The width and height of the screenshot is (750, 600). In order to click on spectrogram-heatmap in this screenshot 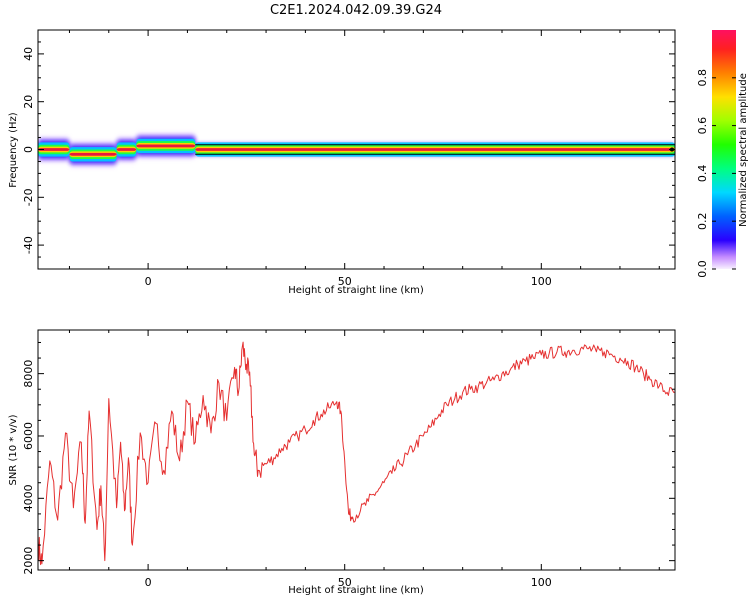, I will do `click(356, 150)`.